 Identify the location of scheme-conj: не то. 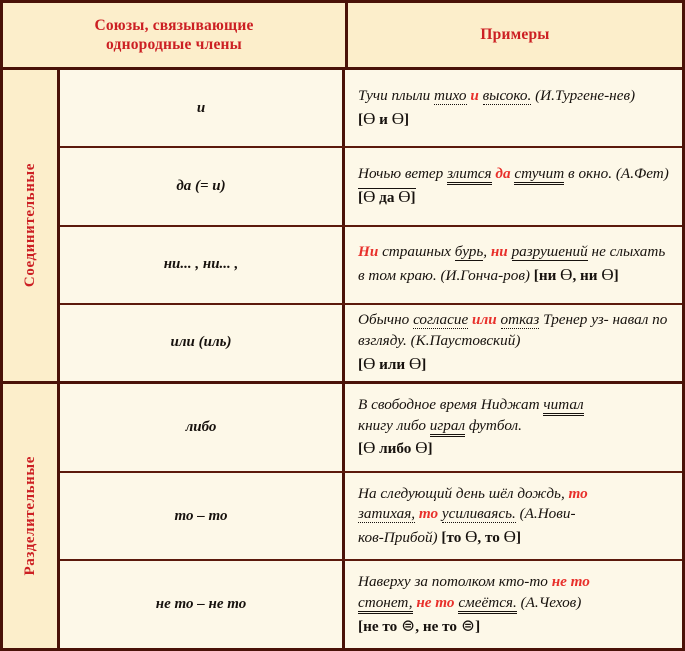
(382, 626).